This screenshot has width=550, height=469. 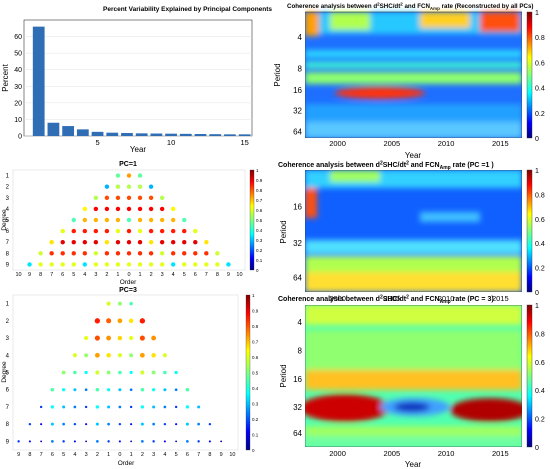 I want to click on y-tick-label: 16, so click(x=297, y=379).